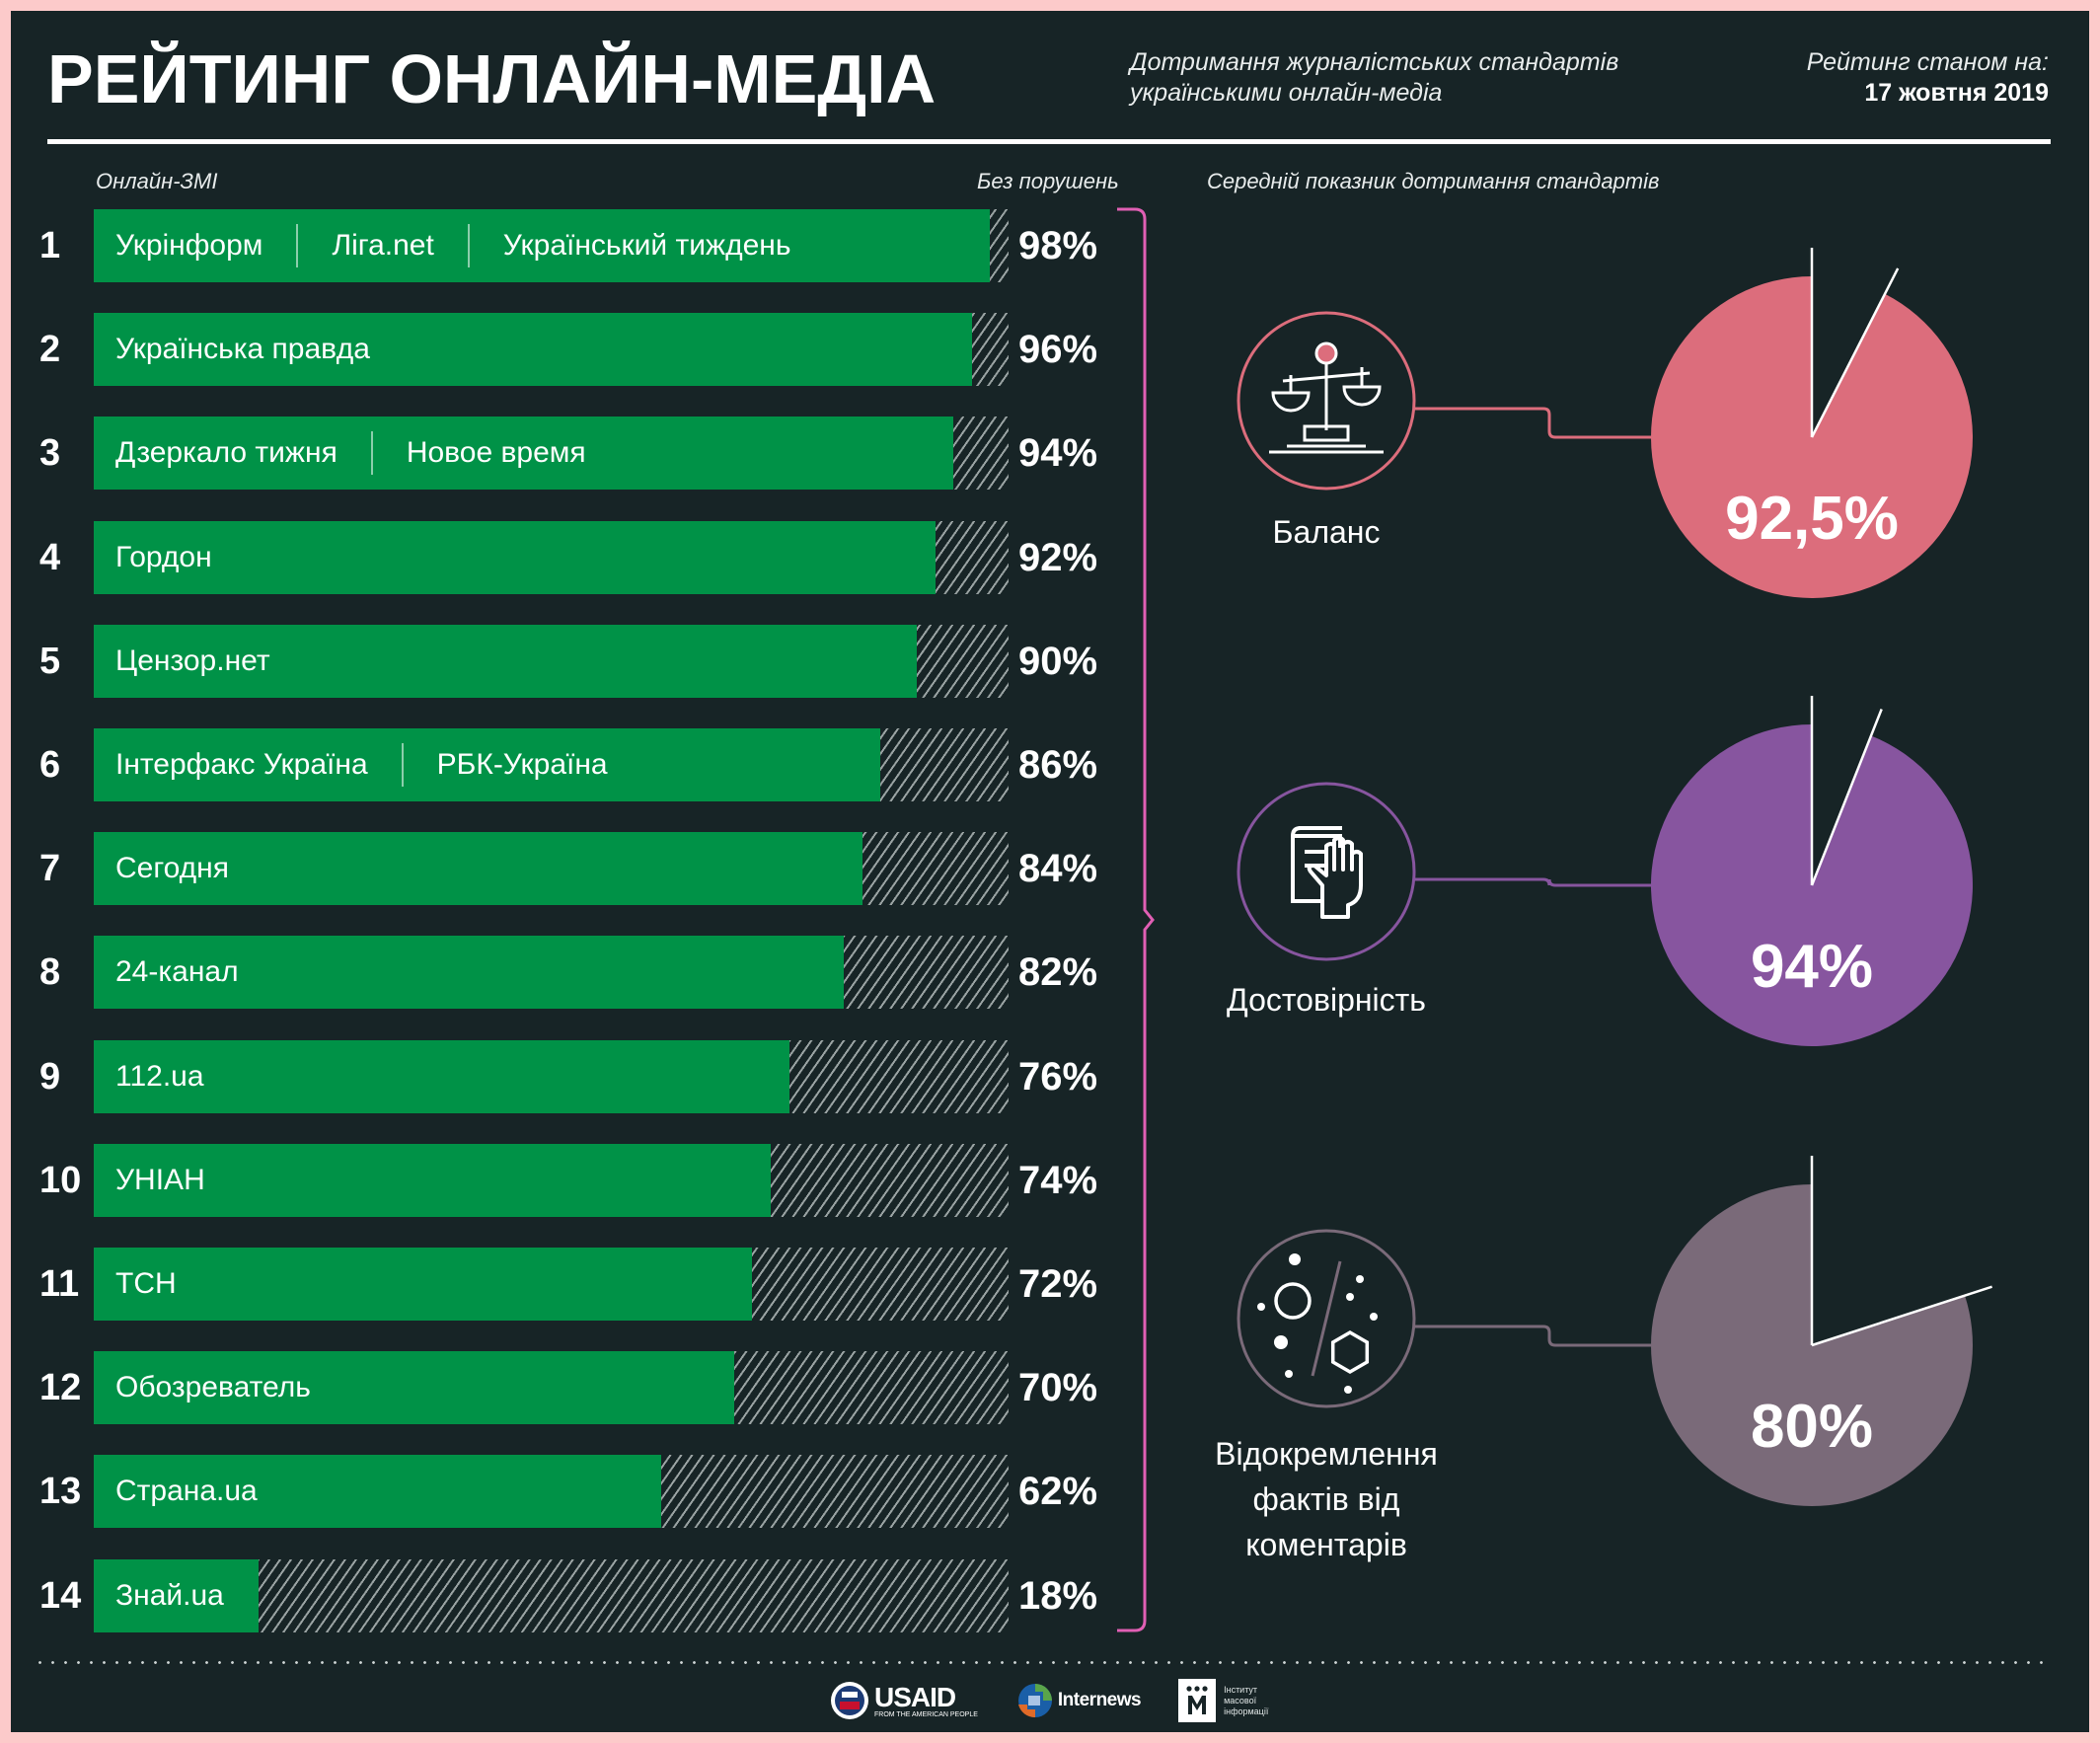 Image resolution: width=2100 pixels, height=1743 pixels. Describe the element at coordinates (50, 245) in the screenshot. I see `rank-number: 1` at that location.